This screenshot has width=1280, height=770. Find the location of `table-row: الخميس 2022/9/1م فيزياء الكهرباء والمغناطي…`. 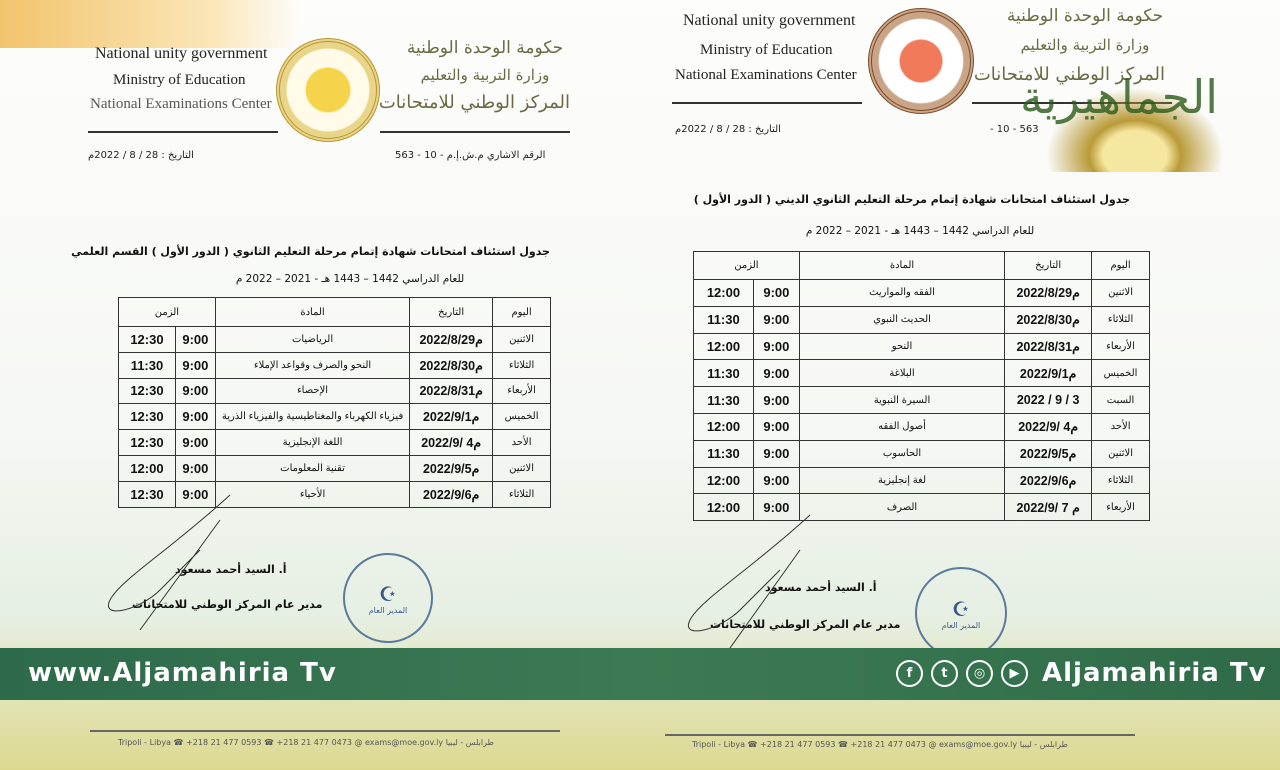

table-row: الخميس 2022/9/1م فيزياء الكهرباء والمغناطي… is located at coordinates (334, 417).